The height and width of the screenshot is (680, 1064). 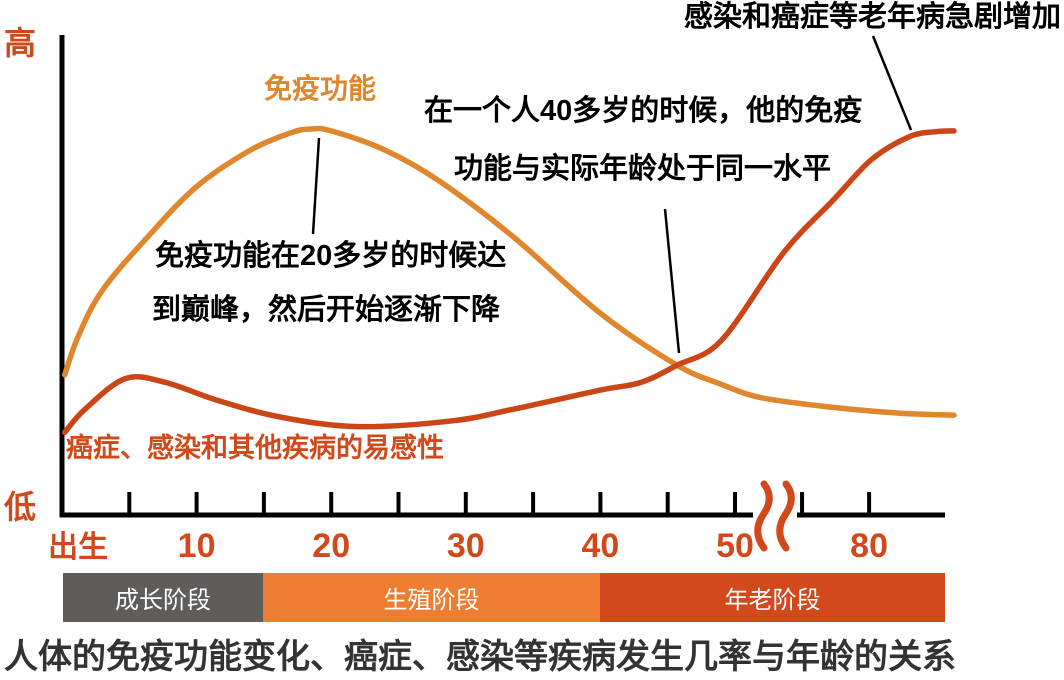 I want to click on x-axis-tick-label: 出生, so click(x=78, y=547).